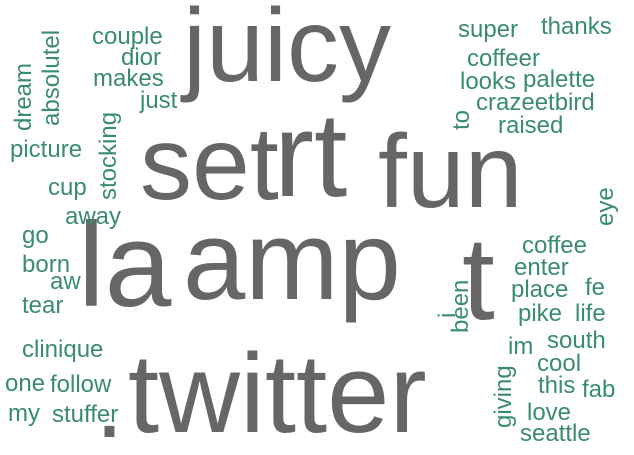 The image size is (634, 455). I want to click on word-coffee: coffee, so click(554, 245).